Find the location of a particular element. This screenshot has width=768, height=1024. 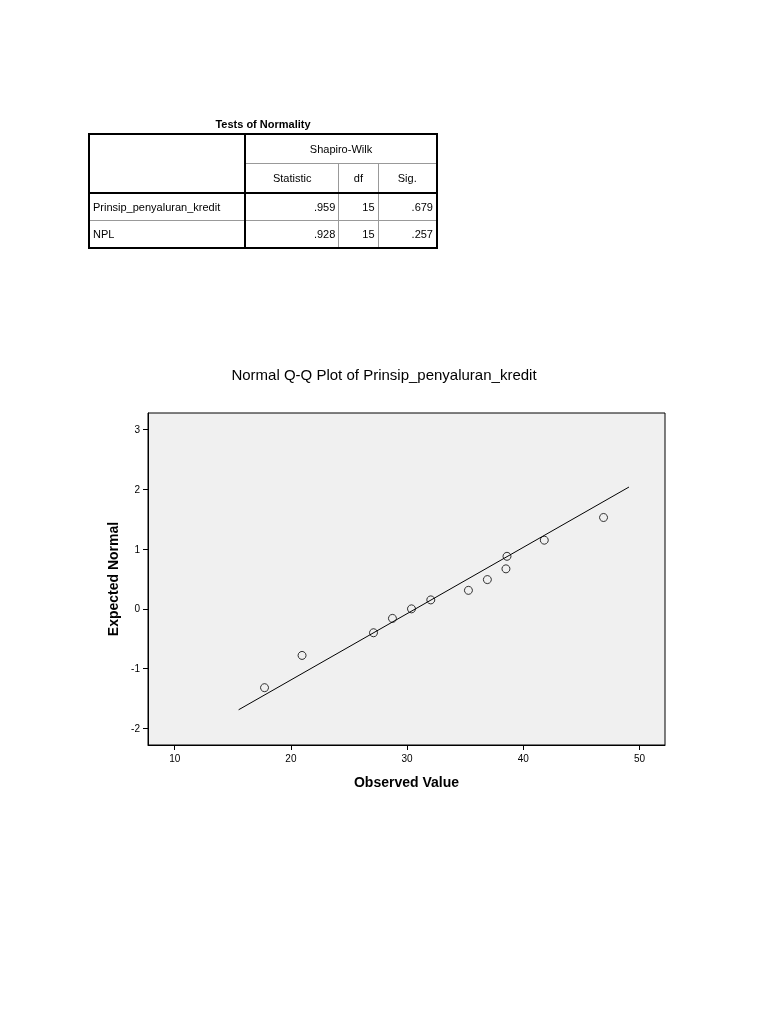

x-tick-label: 40 is located at coordinates (523, 758).